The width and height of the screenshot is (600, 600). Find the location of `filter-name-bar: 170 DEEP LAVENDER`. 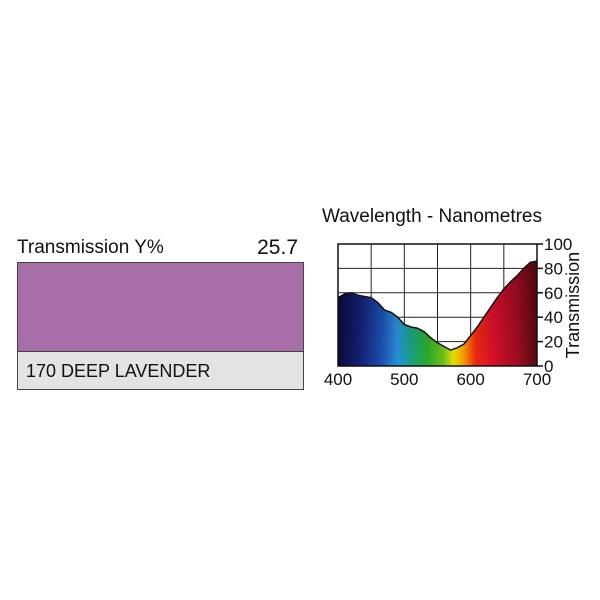

filter-name-bar: 170 DEEP LAVENDER is located at coordinates (160, 370).